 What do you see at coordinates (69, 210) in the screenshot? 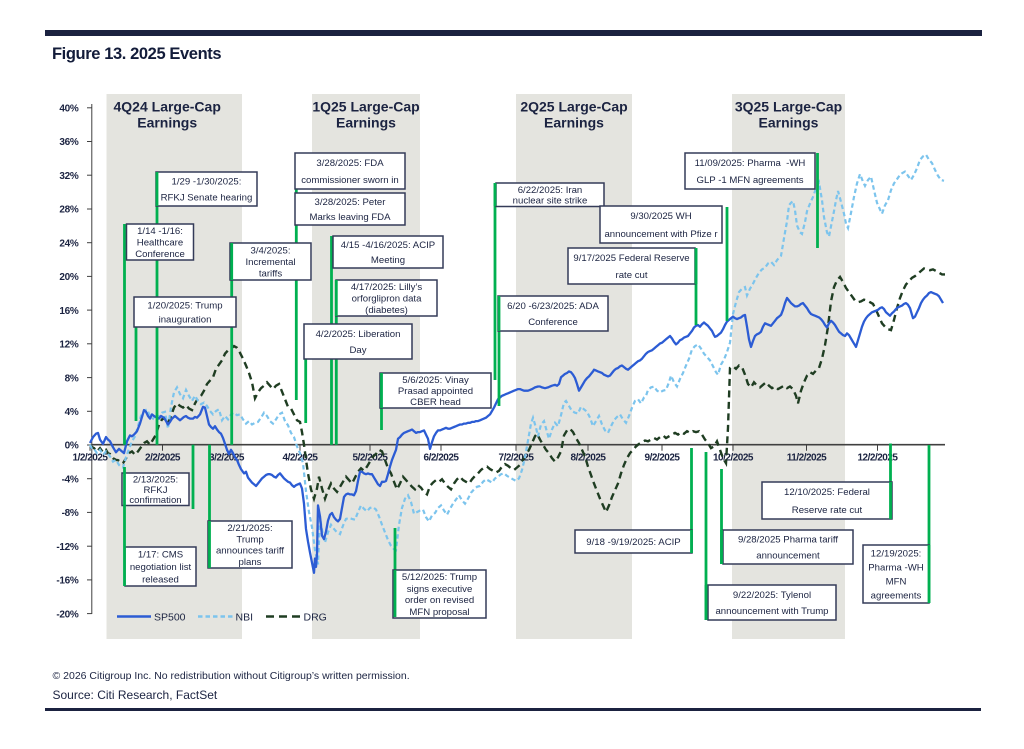
I see `svg-text: 28%` at bounding box center [69, 210].